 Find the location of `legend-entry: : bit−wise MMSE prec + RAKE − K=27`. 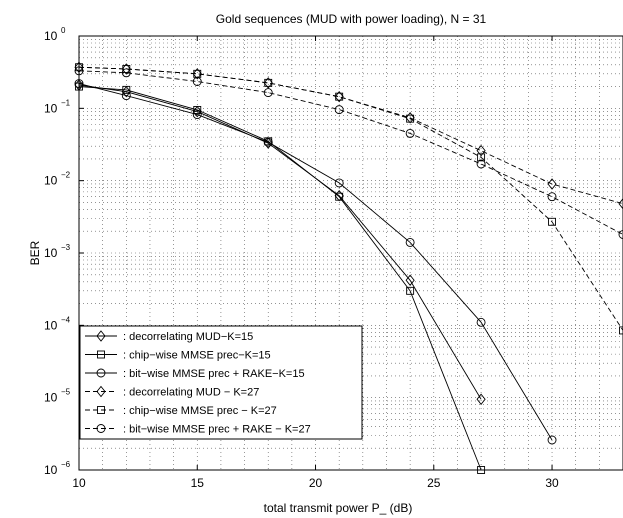

legend-entry: : bit−wise MMSE prec + RAKE − K=27 is located at coordinates (198, 430).